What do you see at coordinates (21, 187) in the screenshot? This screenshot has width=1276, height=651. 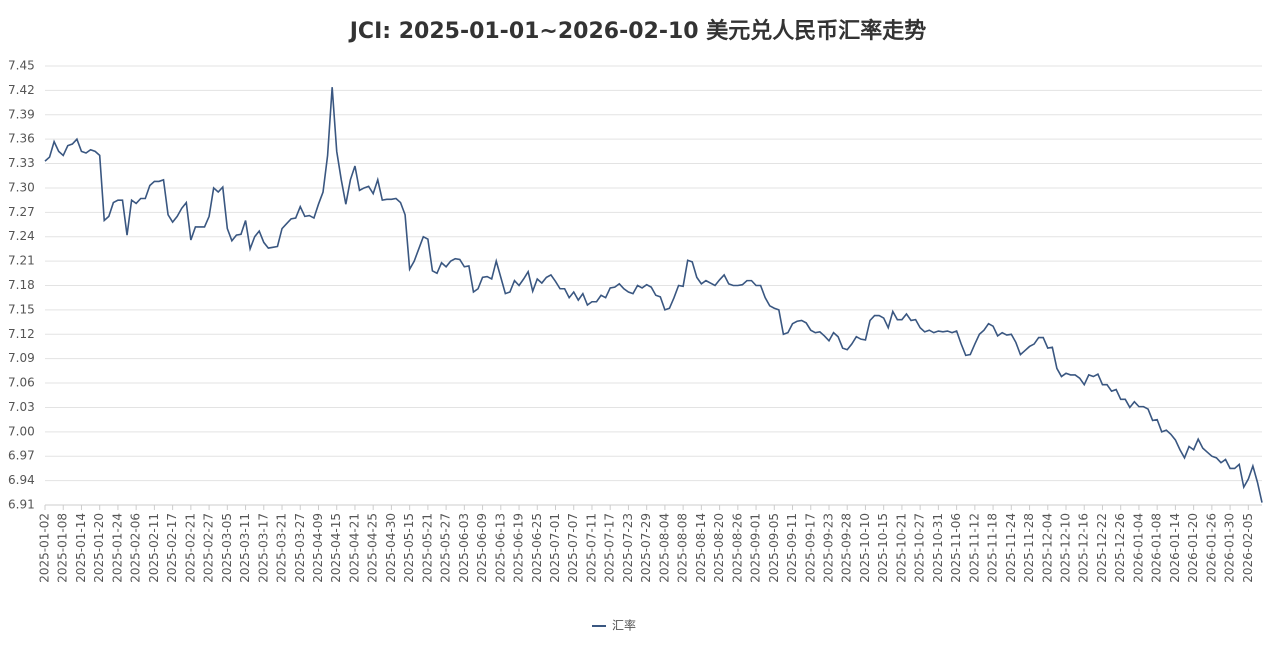 I see `y-tick-label: 7.30` at bounding box center [21, 187].